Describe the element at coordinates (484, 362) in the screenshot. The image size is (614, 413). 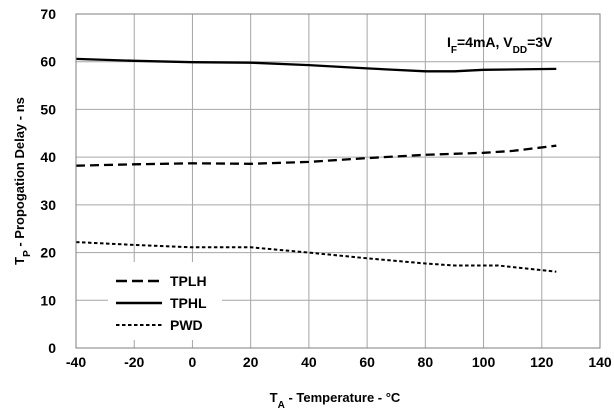
I see `x-tick-label: 100` at that location.